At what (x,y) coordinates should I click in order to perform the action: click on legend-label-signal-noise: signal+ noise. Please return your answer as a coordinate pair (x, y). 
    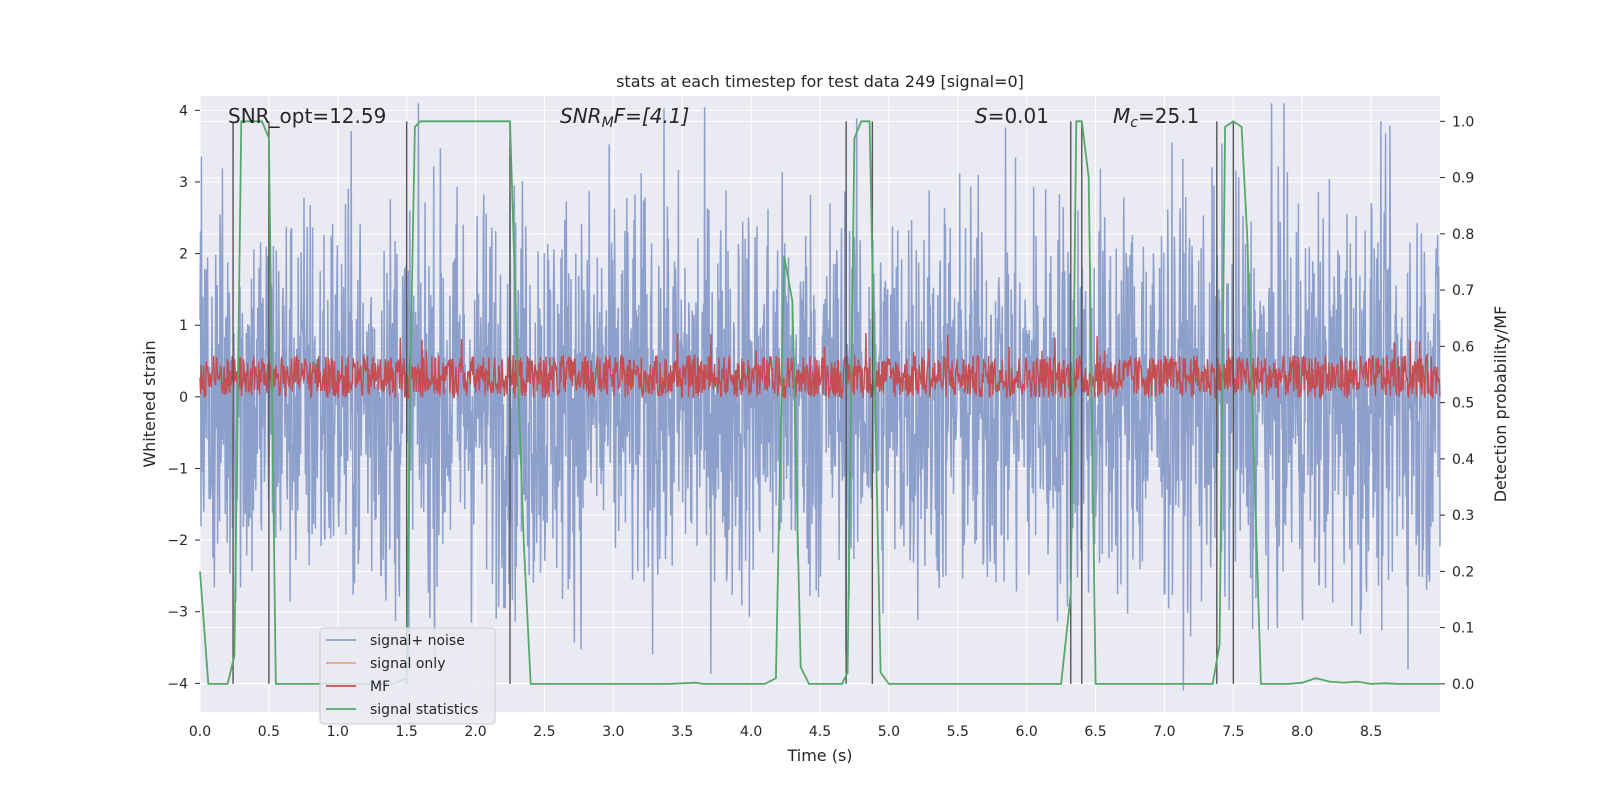
    Looking at the image, I should click on (417, 641).